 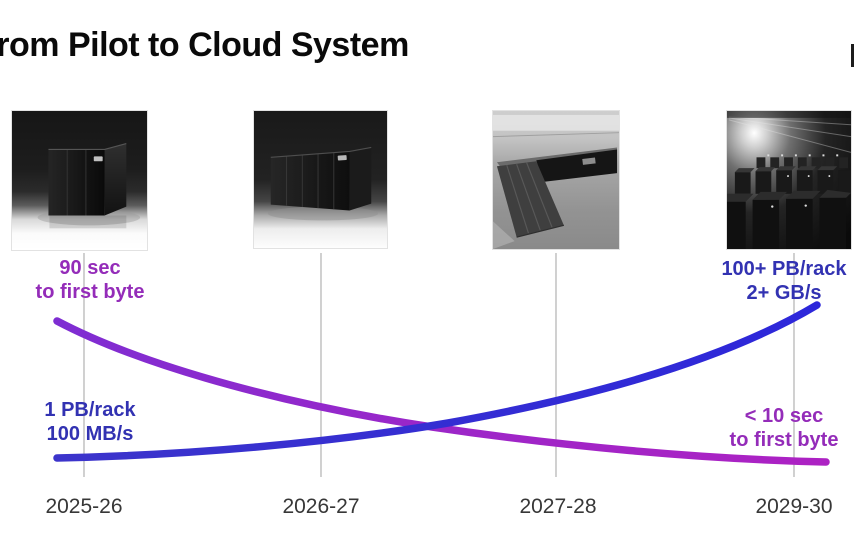 I want to click on cluster-racks-illustration, so click(x=320, y=179).